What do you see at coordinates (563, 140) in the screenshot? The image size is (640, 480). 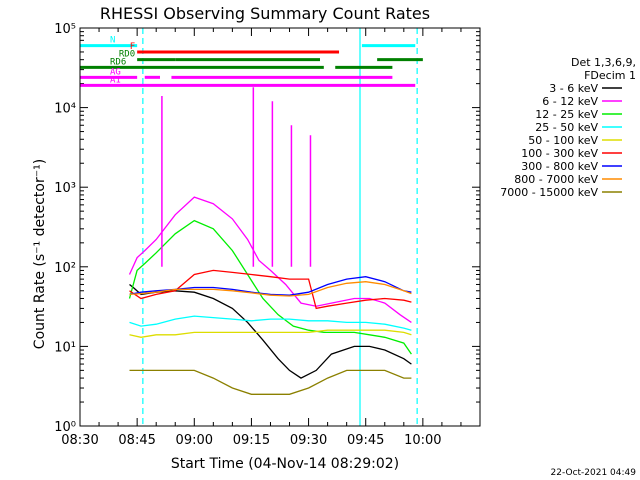 I see `legend-item-label: 50 - 100 keV` at bounding box center [563, 140].